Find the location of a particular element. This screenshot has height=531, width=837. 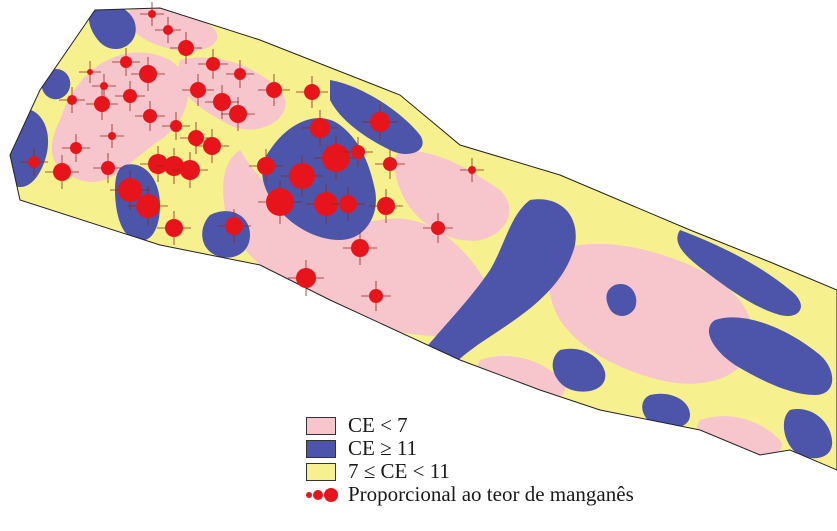

dot-large is located at coordinates (331, 494).